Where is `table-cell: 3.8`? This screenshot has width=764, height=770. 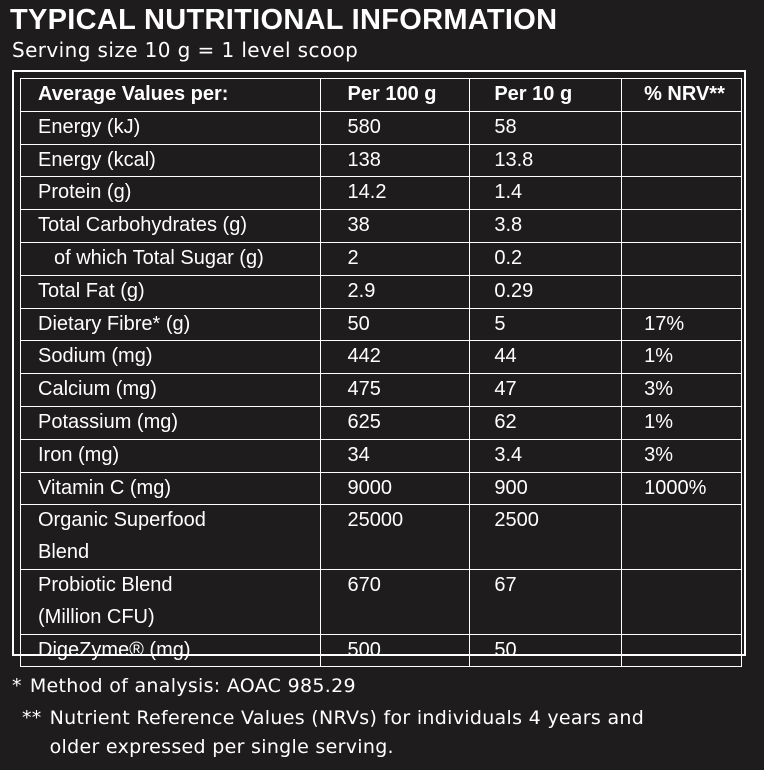 table-cell: 3.8 is located at coordinates (546, 226).